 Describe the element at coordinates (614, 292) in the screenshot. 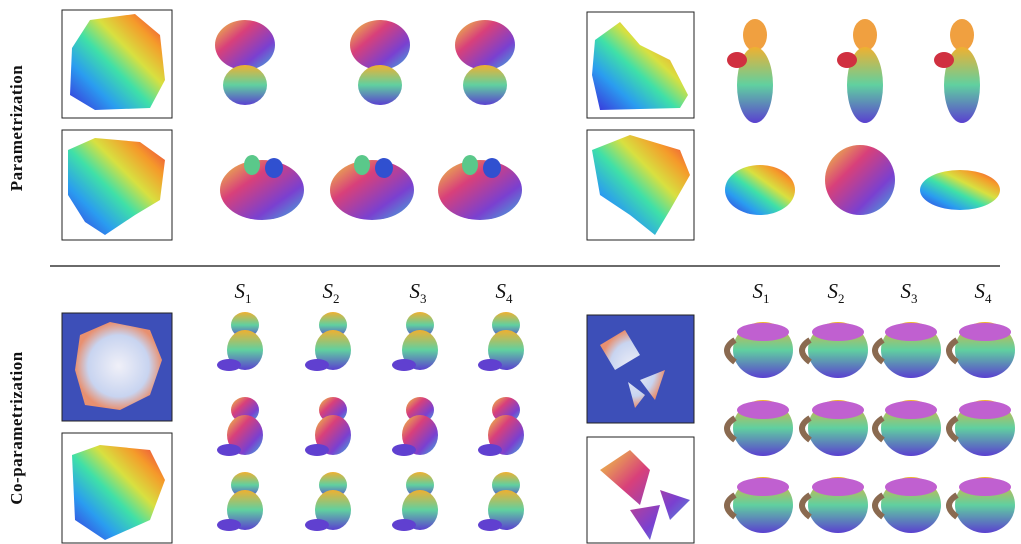

I see `column-labels: S1 S2 S3 S4 S1 S2 S3 S4` at that location.